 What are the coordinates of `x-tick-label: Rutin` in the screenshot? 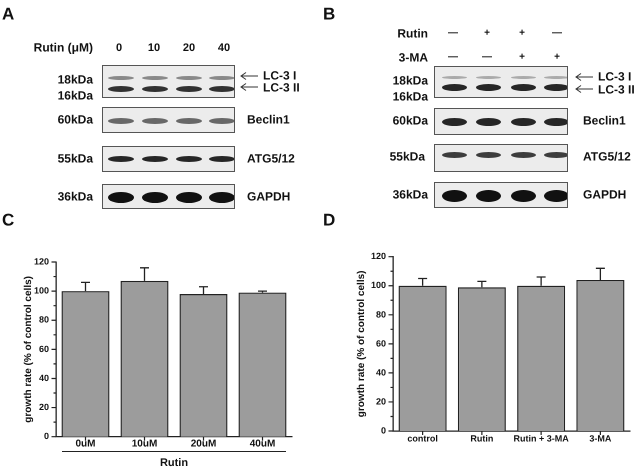 It's located at (482, 438).